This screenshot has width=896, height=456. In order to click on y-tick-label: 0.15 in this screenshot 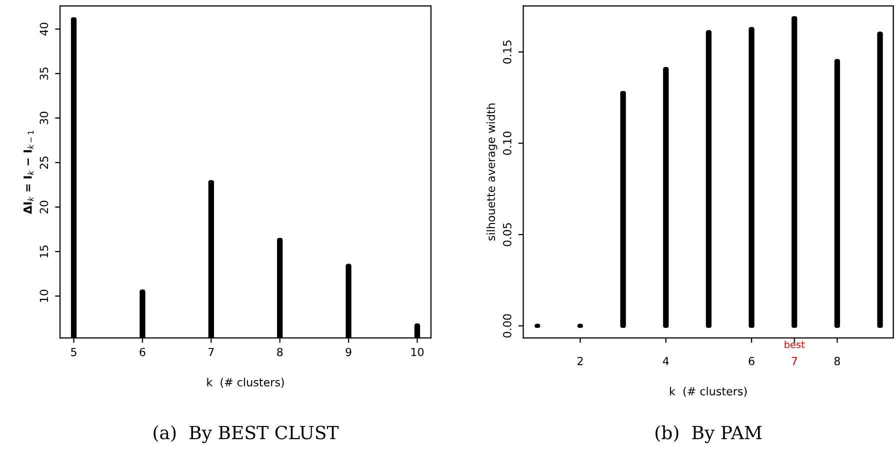, I will do `click(507, 52)`.